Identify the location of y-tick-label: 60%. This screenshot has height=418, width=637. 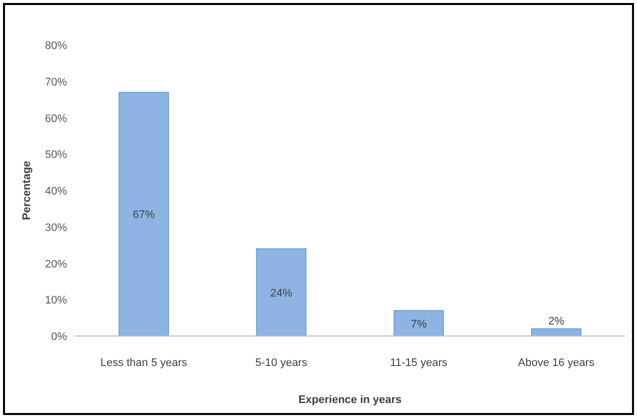
(56, 118).